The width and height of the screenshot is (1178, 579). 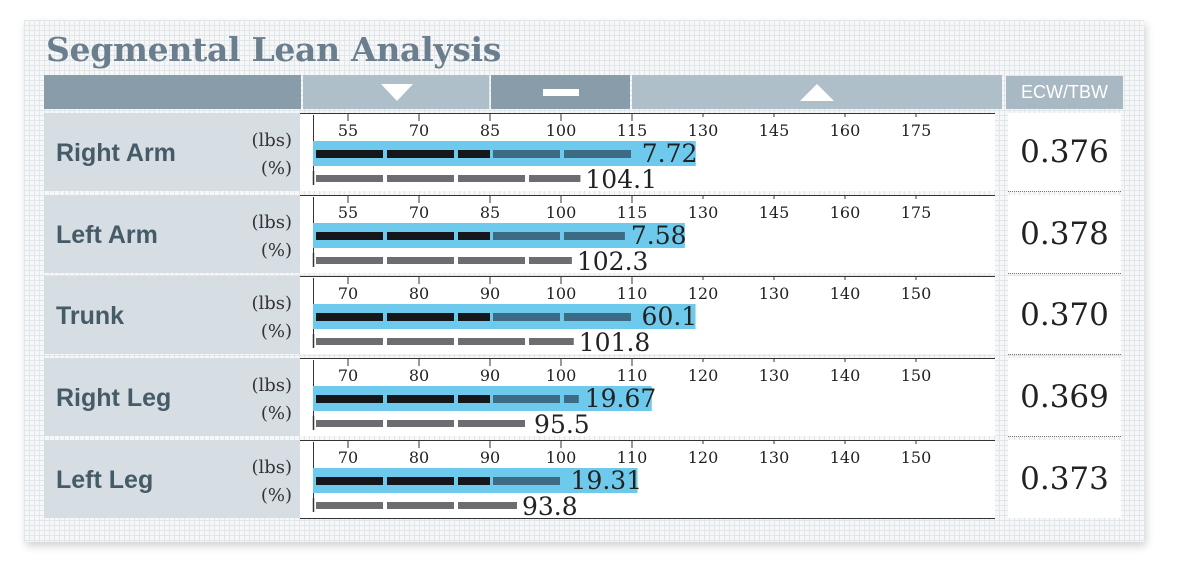 What do you see at coordinates (172, 315) in the screenshot?
I see `segment-label-trunk: Trunk (lbs) (%)` at bounding box center [172, 315].